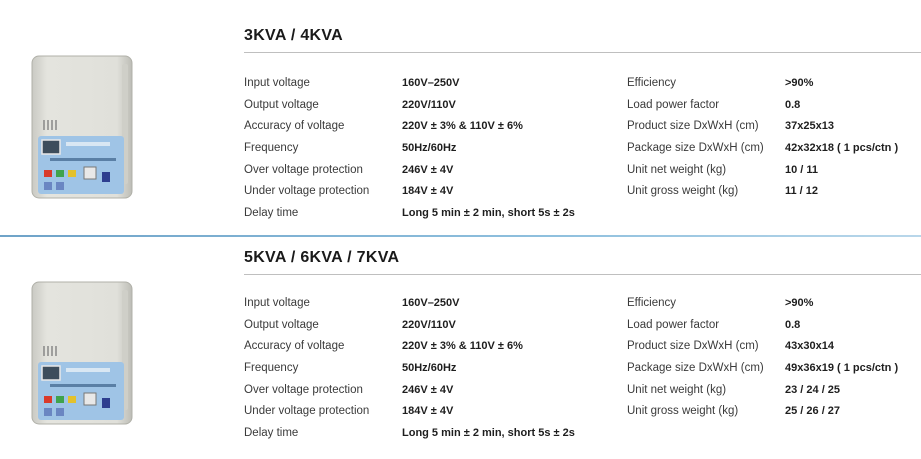 This screenshot has width=921, height=459. What do you see at coordinates (813, 389) in the screenshot?
I see `spec-value: 23 / 24 / 25` at bounding box center [813, 389].